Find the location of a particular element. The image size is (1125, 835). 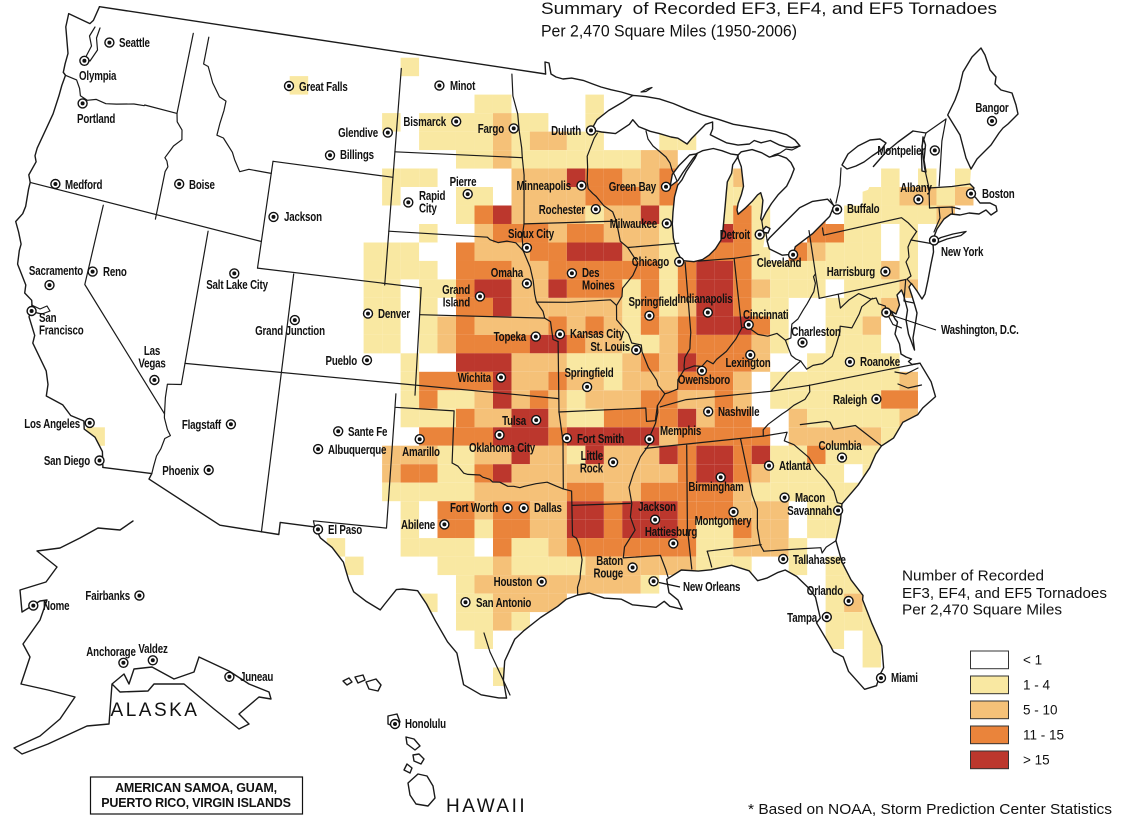

svg-text: EF3, EF4, and EF5 Tornadoes is located at coordinates (1004, 594).